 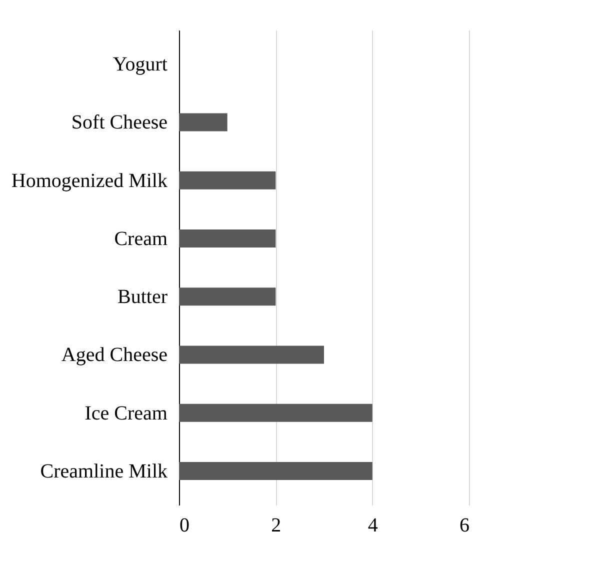 I want to click on y-tick-label: Soft Cheese, so click(x=119, y=123).